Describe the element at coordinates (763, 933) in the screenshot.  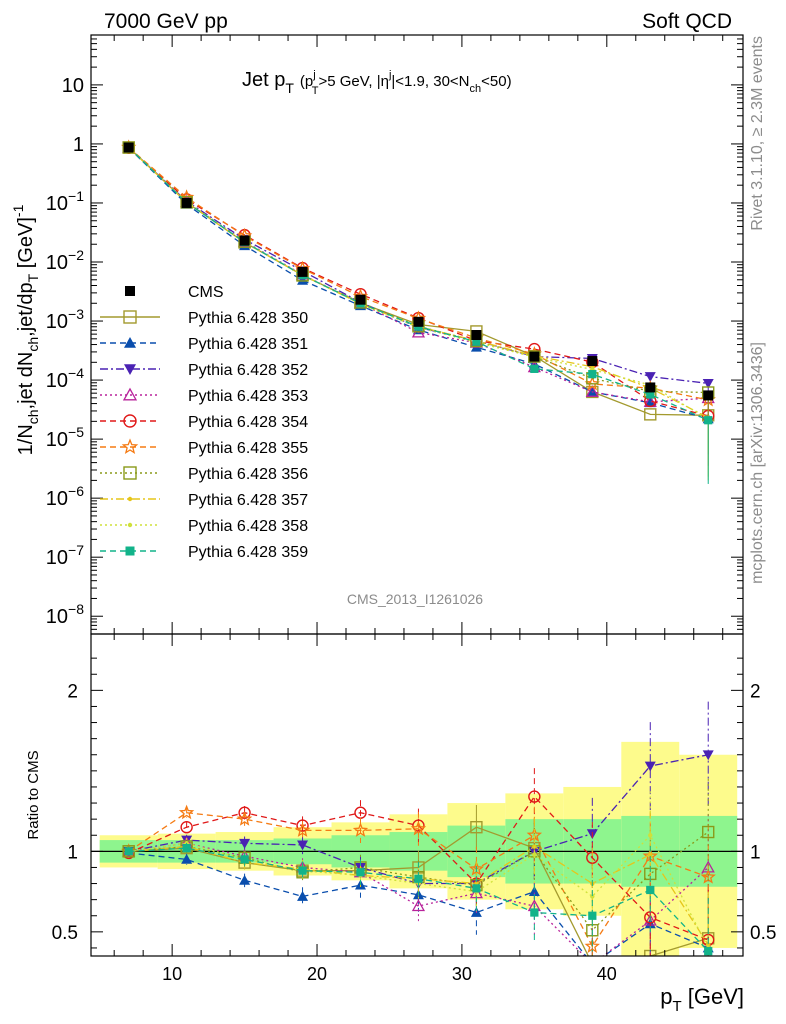
I see `ratio-tick-label-right: 0.5` at that location.